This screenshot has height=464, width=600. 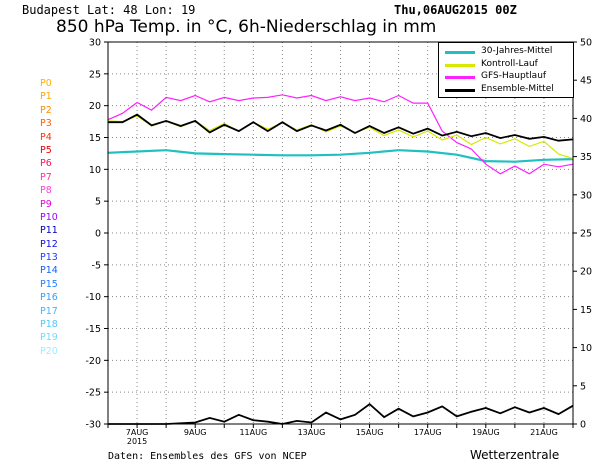 I want to click on legend-label: Ensemble-Mittel, so click(x=517, y=88).